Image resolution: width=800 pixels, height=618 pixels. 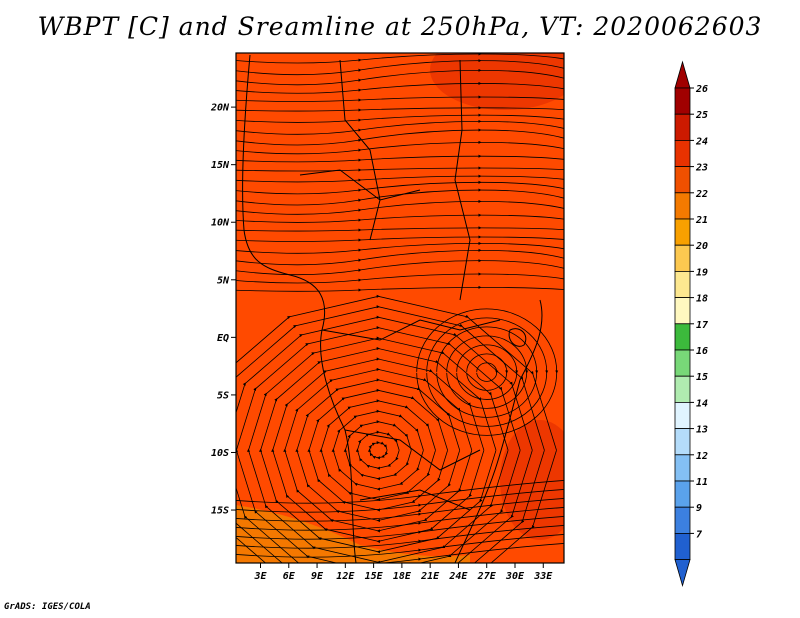 What do you see at coordinates (220, 223) in the screenshot?
I see `lat-tick-label: 10N` at bounding box center [220, 223].